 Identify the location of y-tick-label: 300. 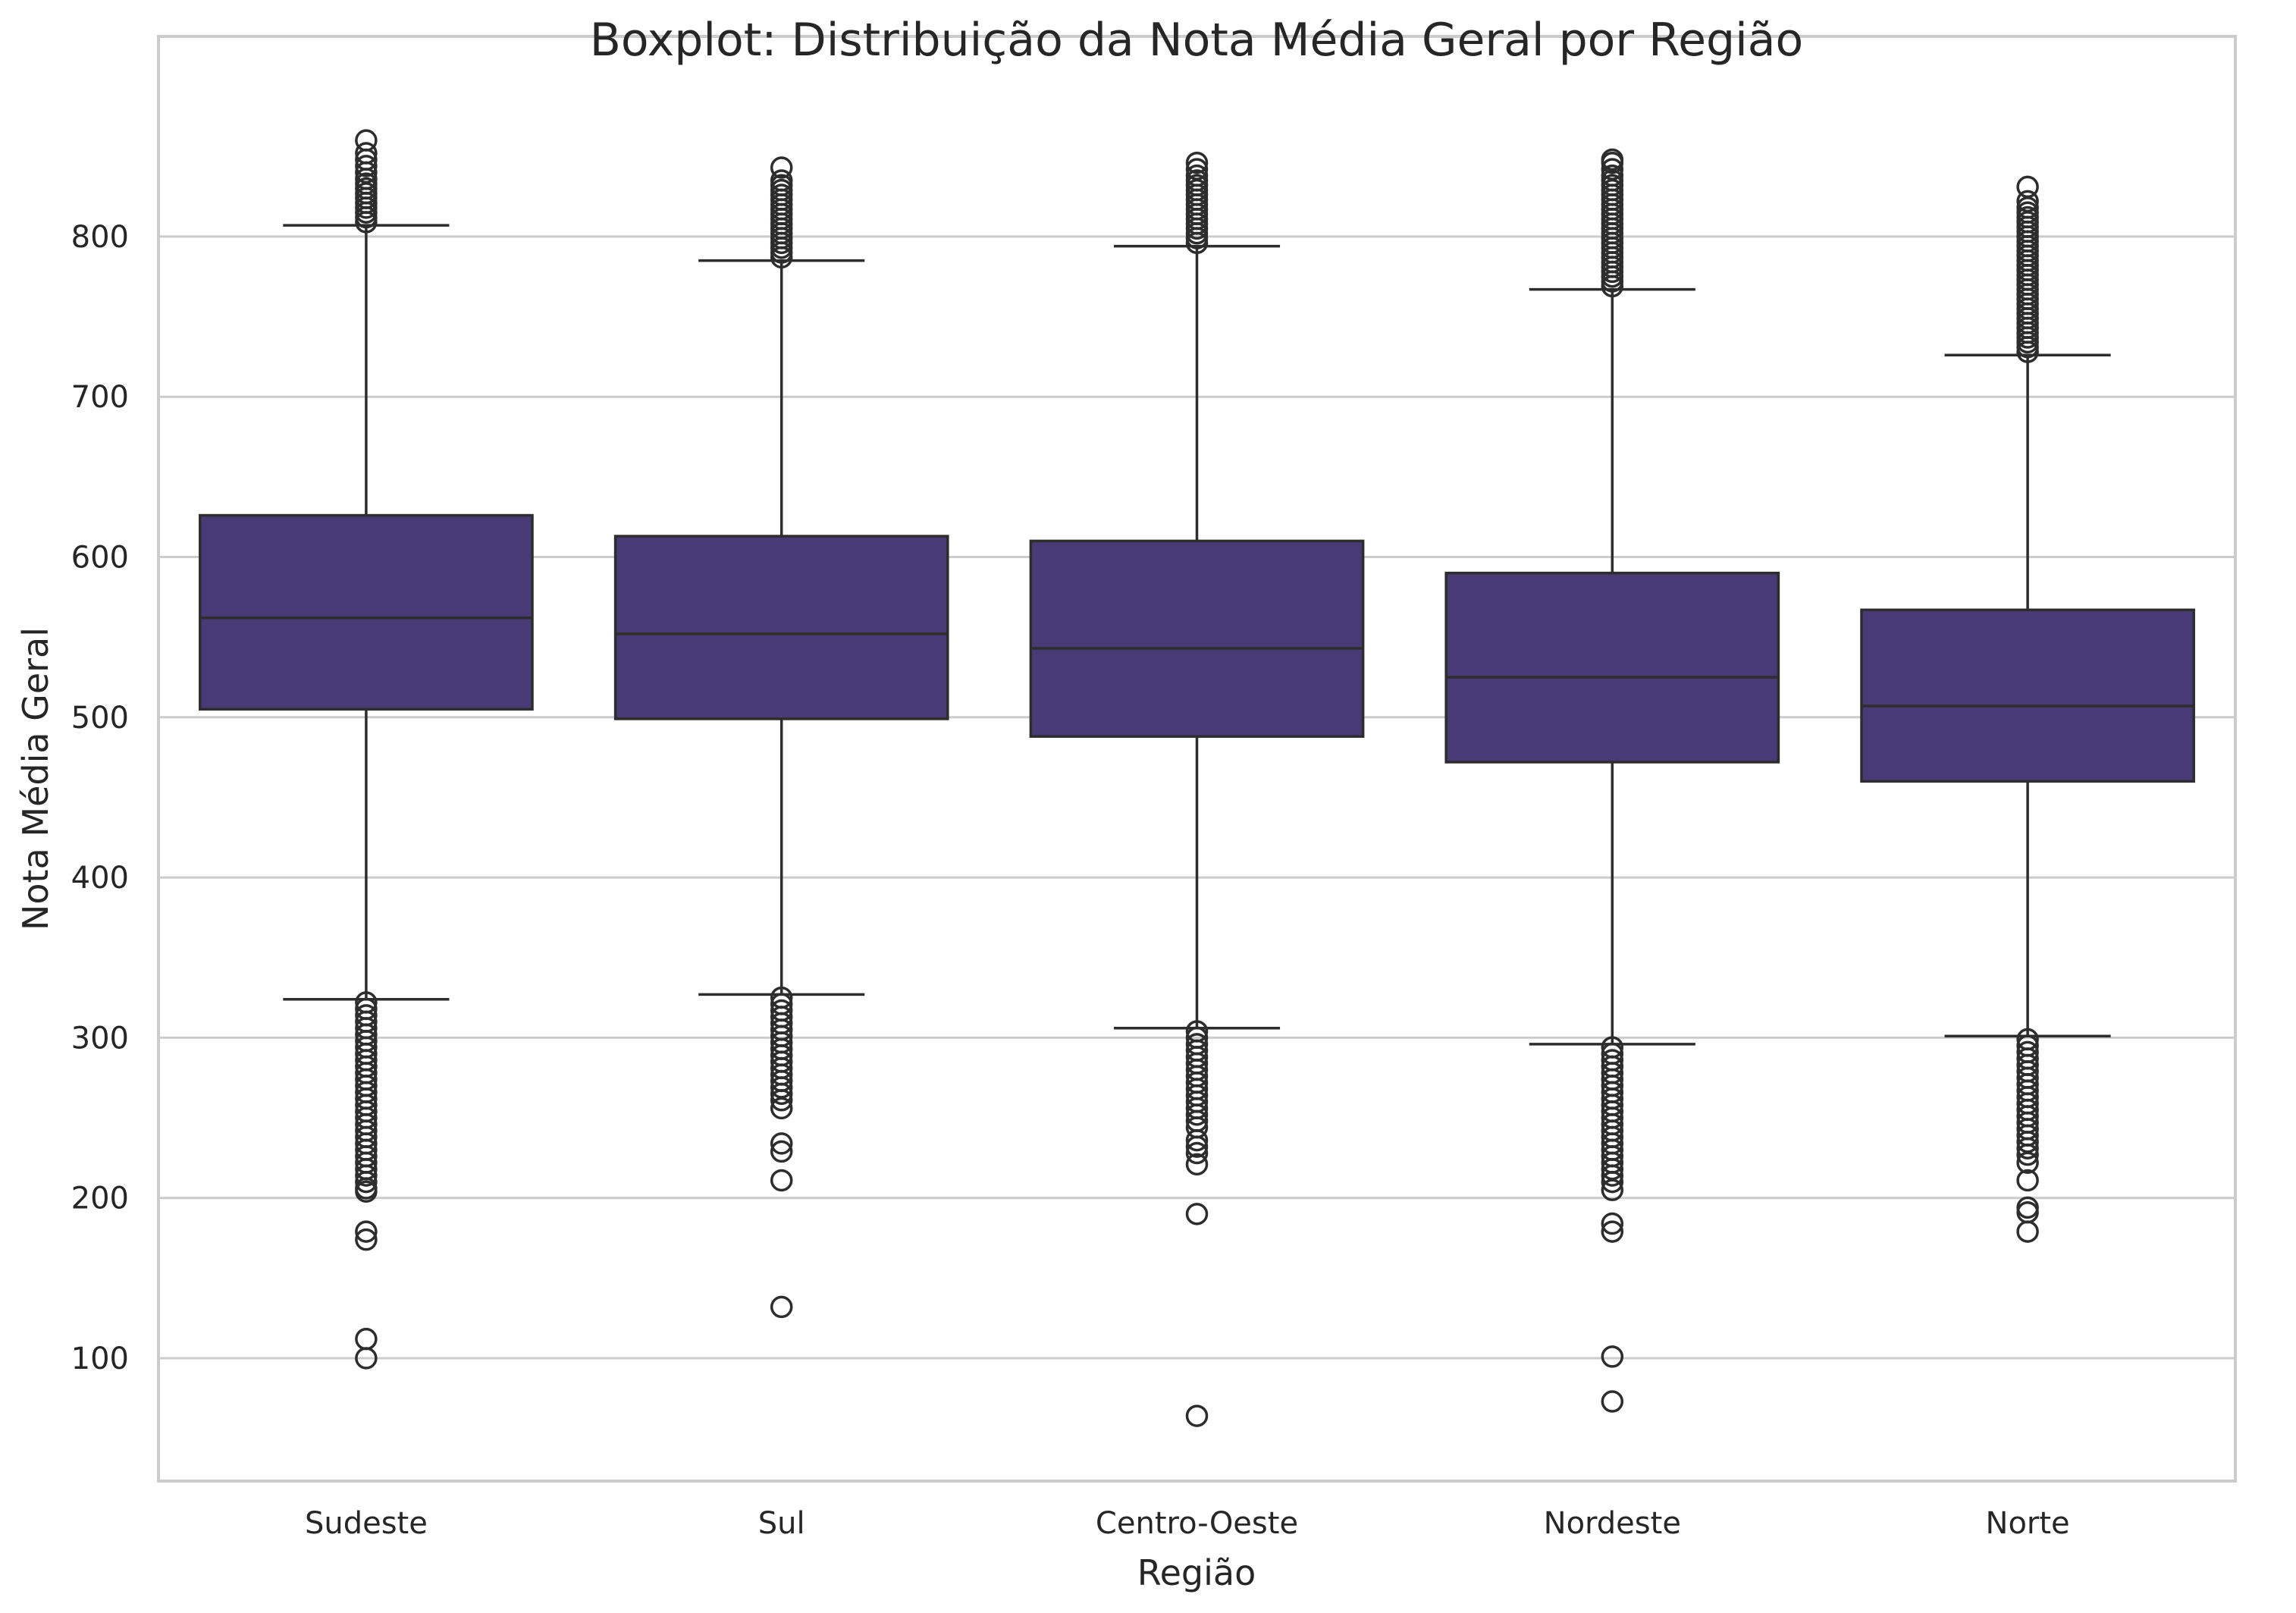
(100, 1038).